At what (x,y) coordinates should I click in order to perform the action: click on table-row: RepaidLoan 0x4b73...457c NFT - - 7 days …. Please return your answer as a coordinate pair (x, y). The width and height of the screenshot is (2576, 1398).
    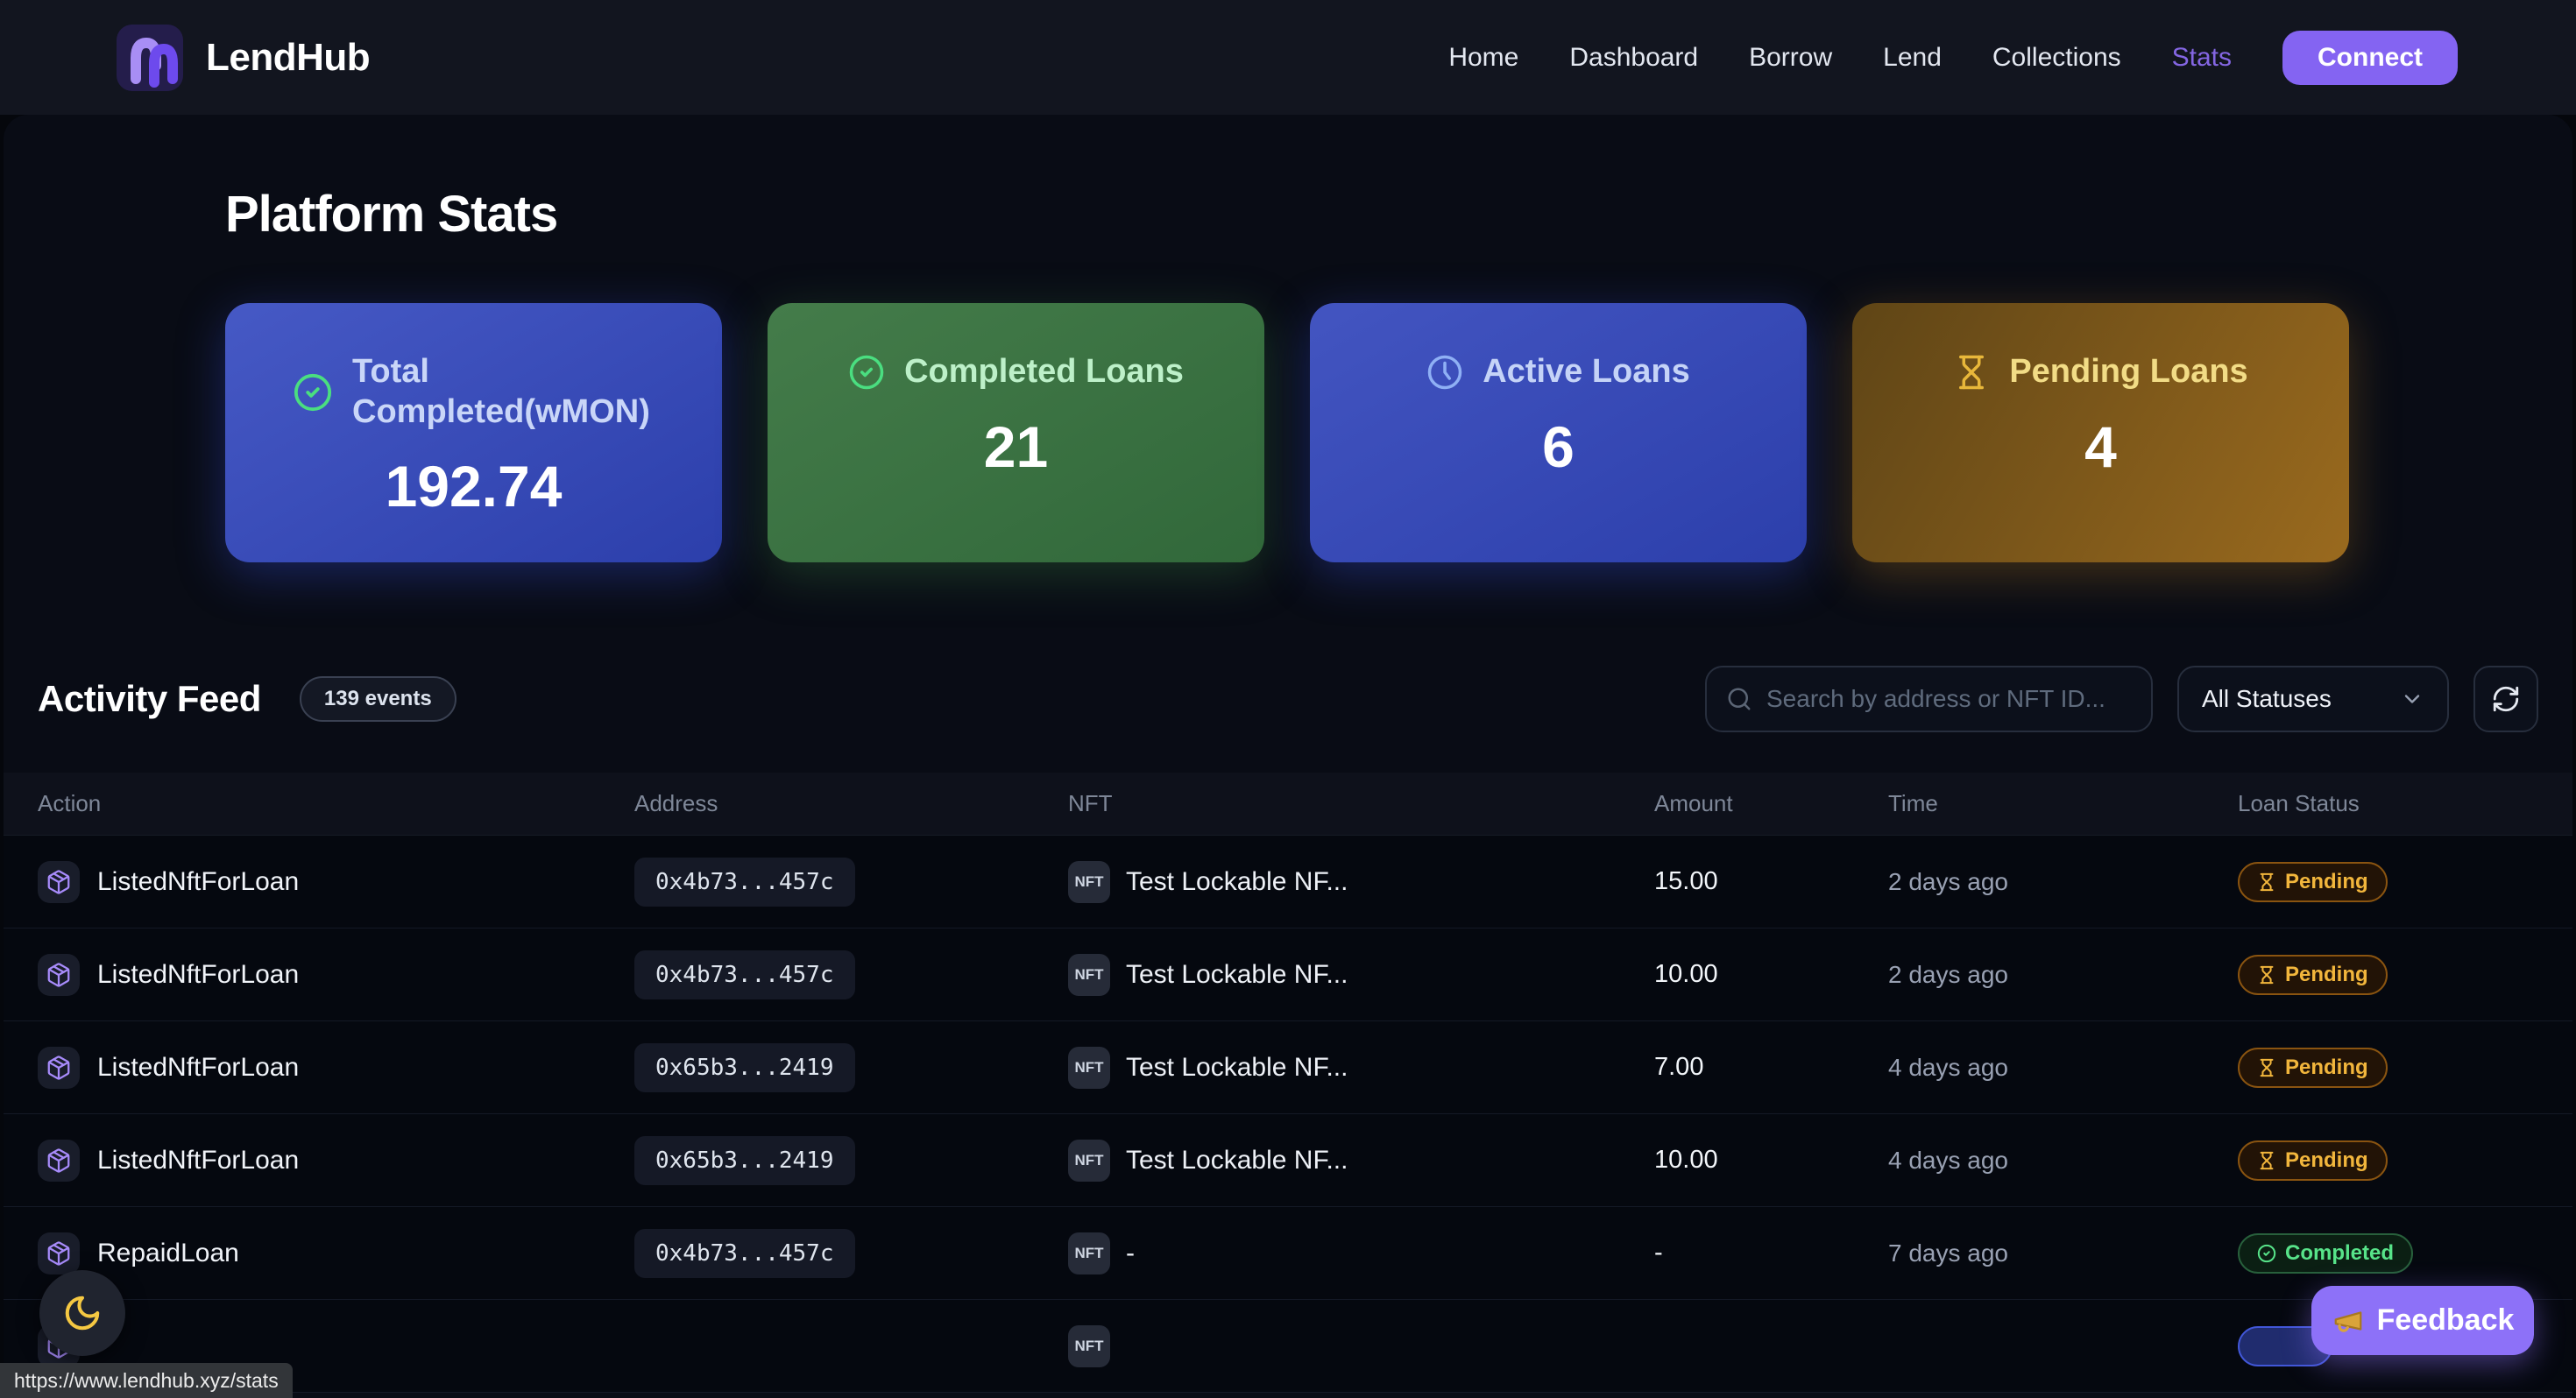
    Looking at the image, I should click on (1288, 1253).